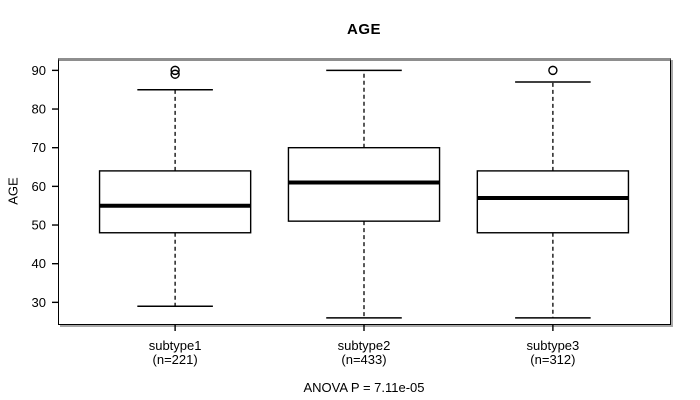 The height and width of the screenshot is (400, 700). Describe the element at coordinates (553, 345) in the screenshot. I see `x-category-label: subtype3` at that location.